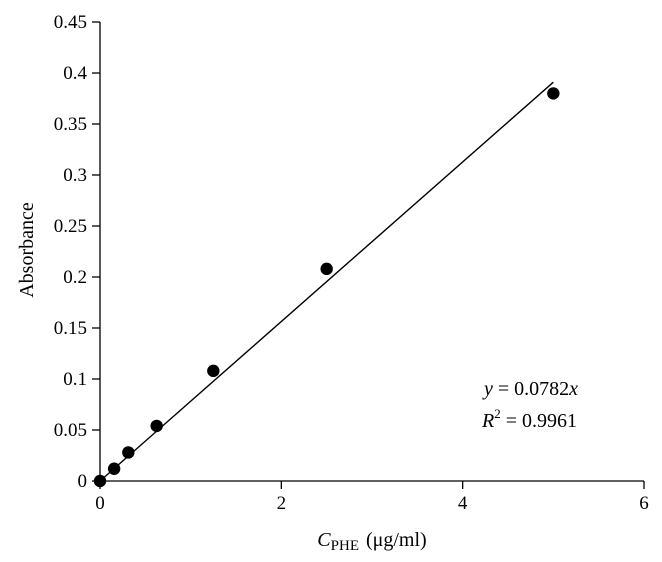 The image size is (662, 562). Describe the element at coordinates (70, 124) in the screenshot. I see `y-tick-label: 0.35` at that location.